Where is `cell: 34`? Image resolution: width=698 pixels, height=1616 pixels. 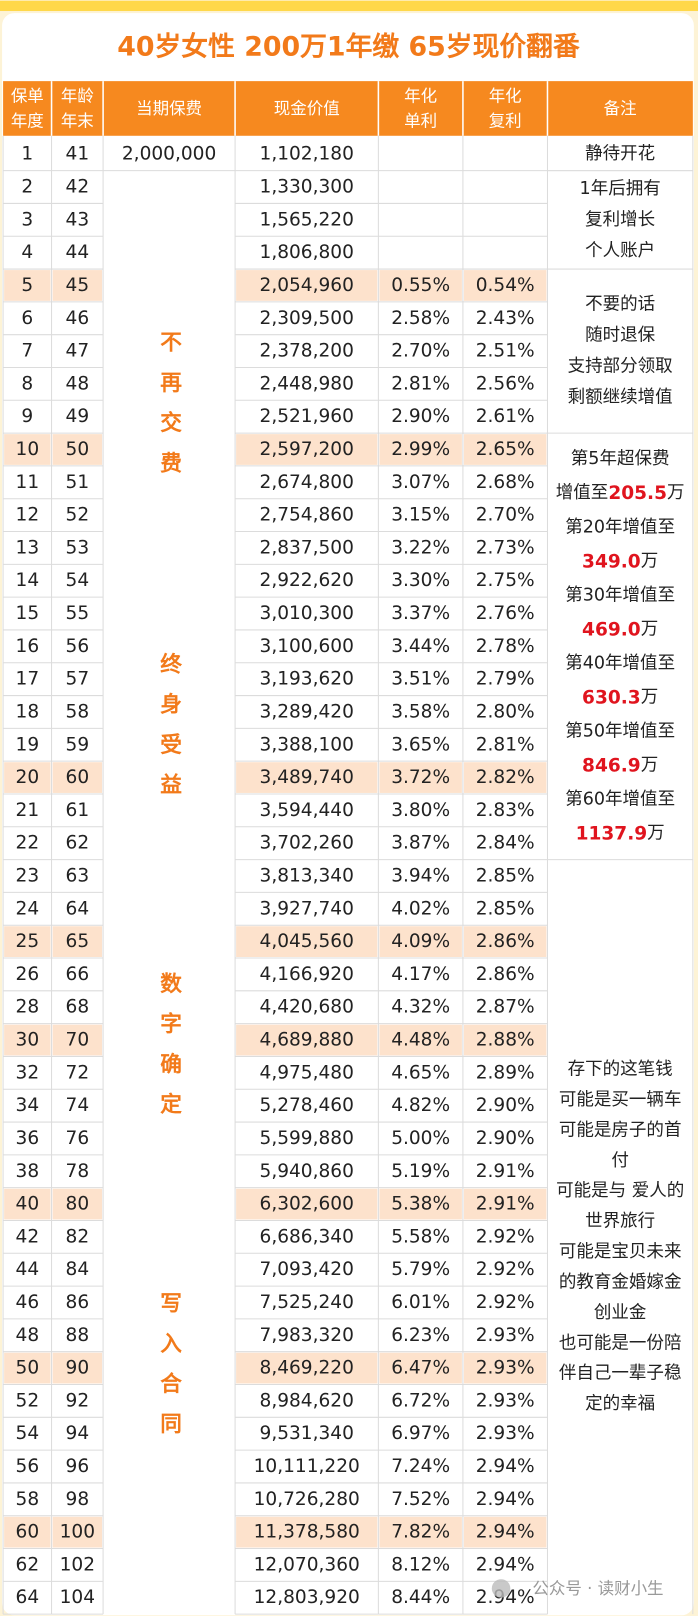
cell: 34 is located at coordinates (28, 1105).